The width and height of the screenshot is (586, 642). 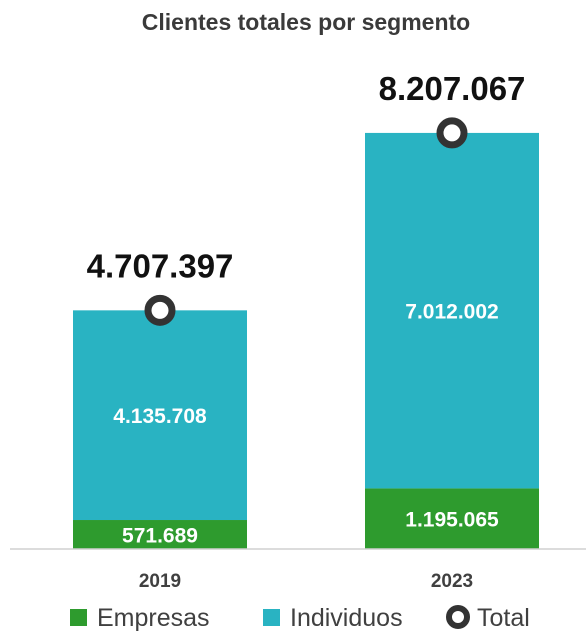 I want to click on data-label-individuos-2023: 7.012.002, so click(x=451, y=312).